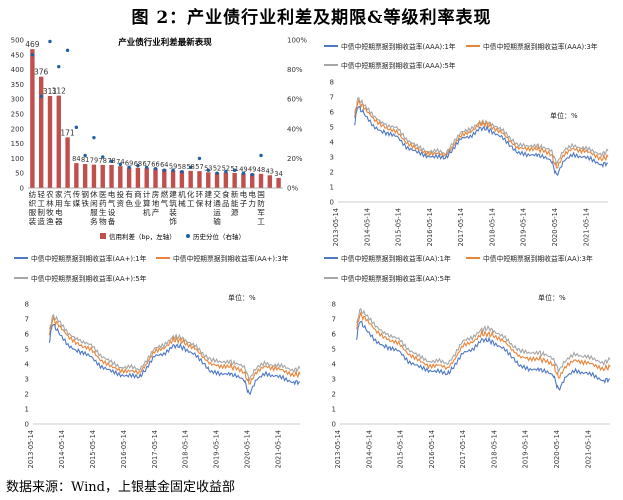 This screenshot has height=500, width=623. I want to click on legend-label: 中债中短期票据到期收益率(AAA):5年, so click(398, 65).